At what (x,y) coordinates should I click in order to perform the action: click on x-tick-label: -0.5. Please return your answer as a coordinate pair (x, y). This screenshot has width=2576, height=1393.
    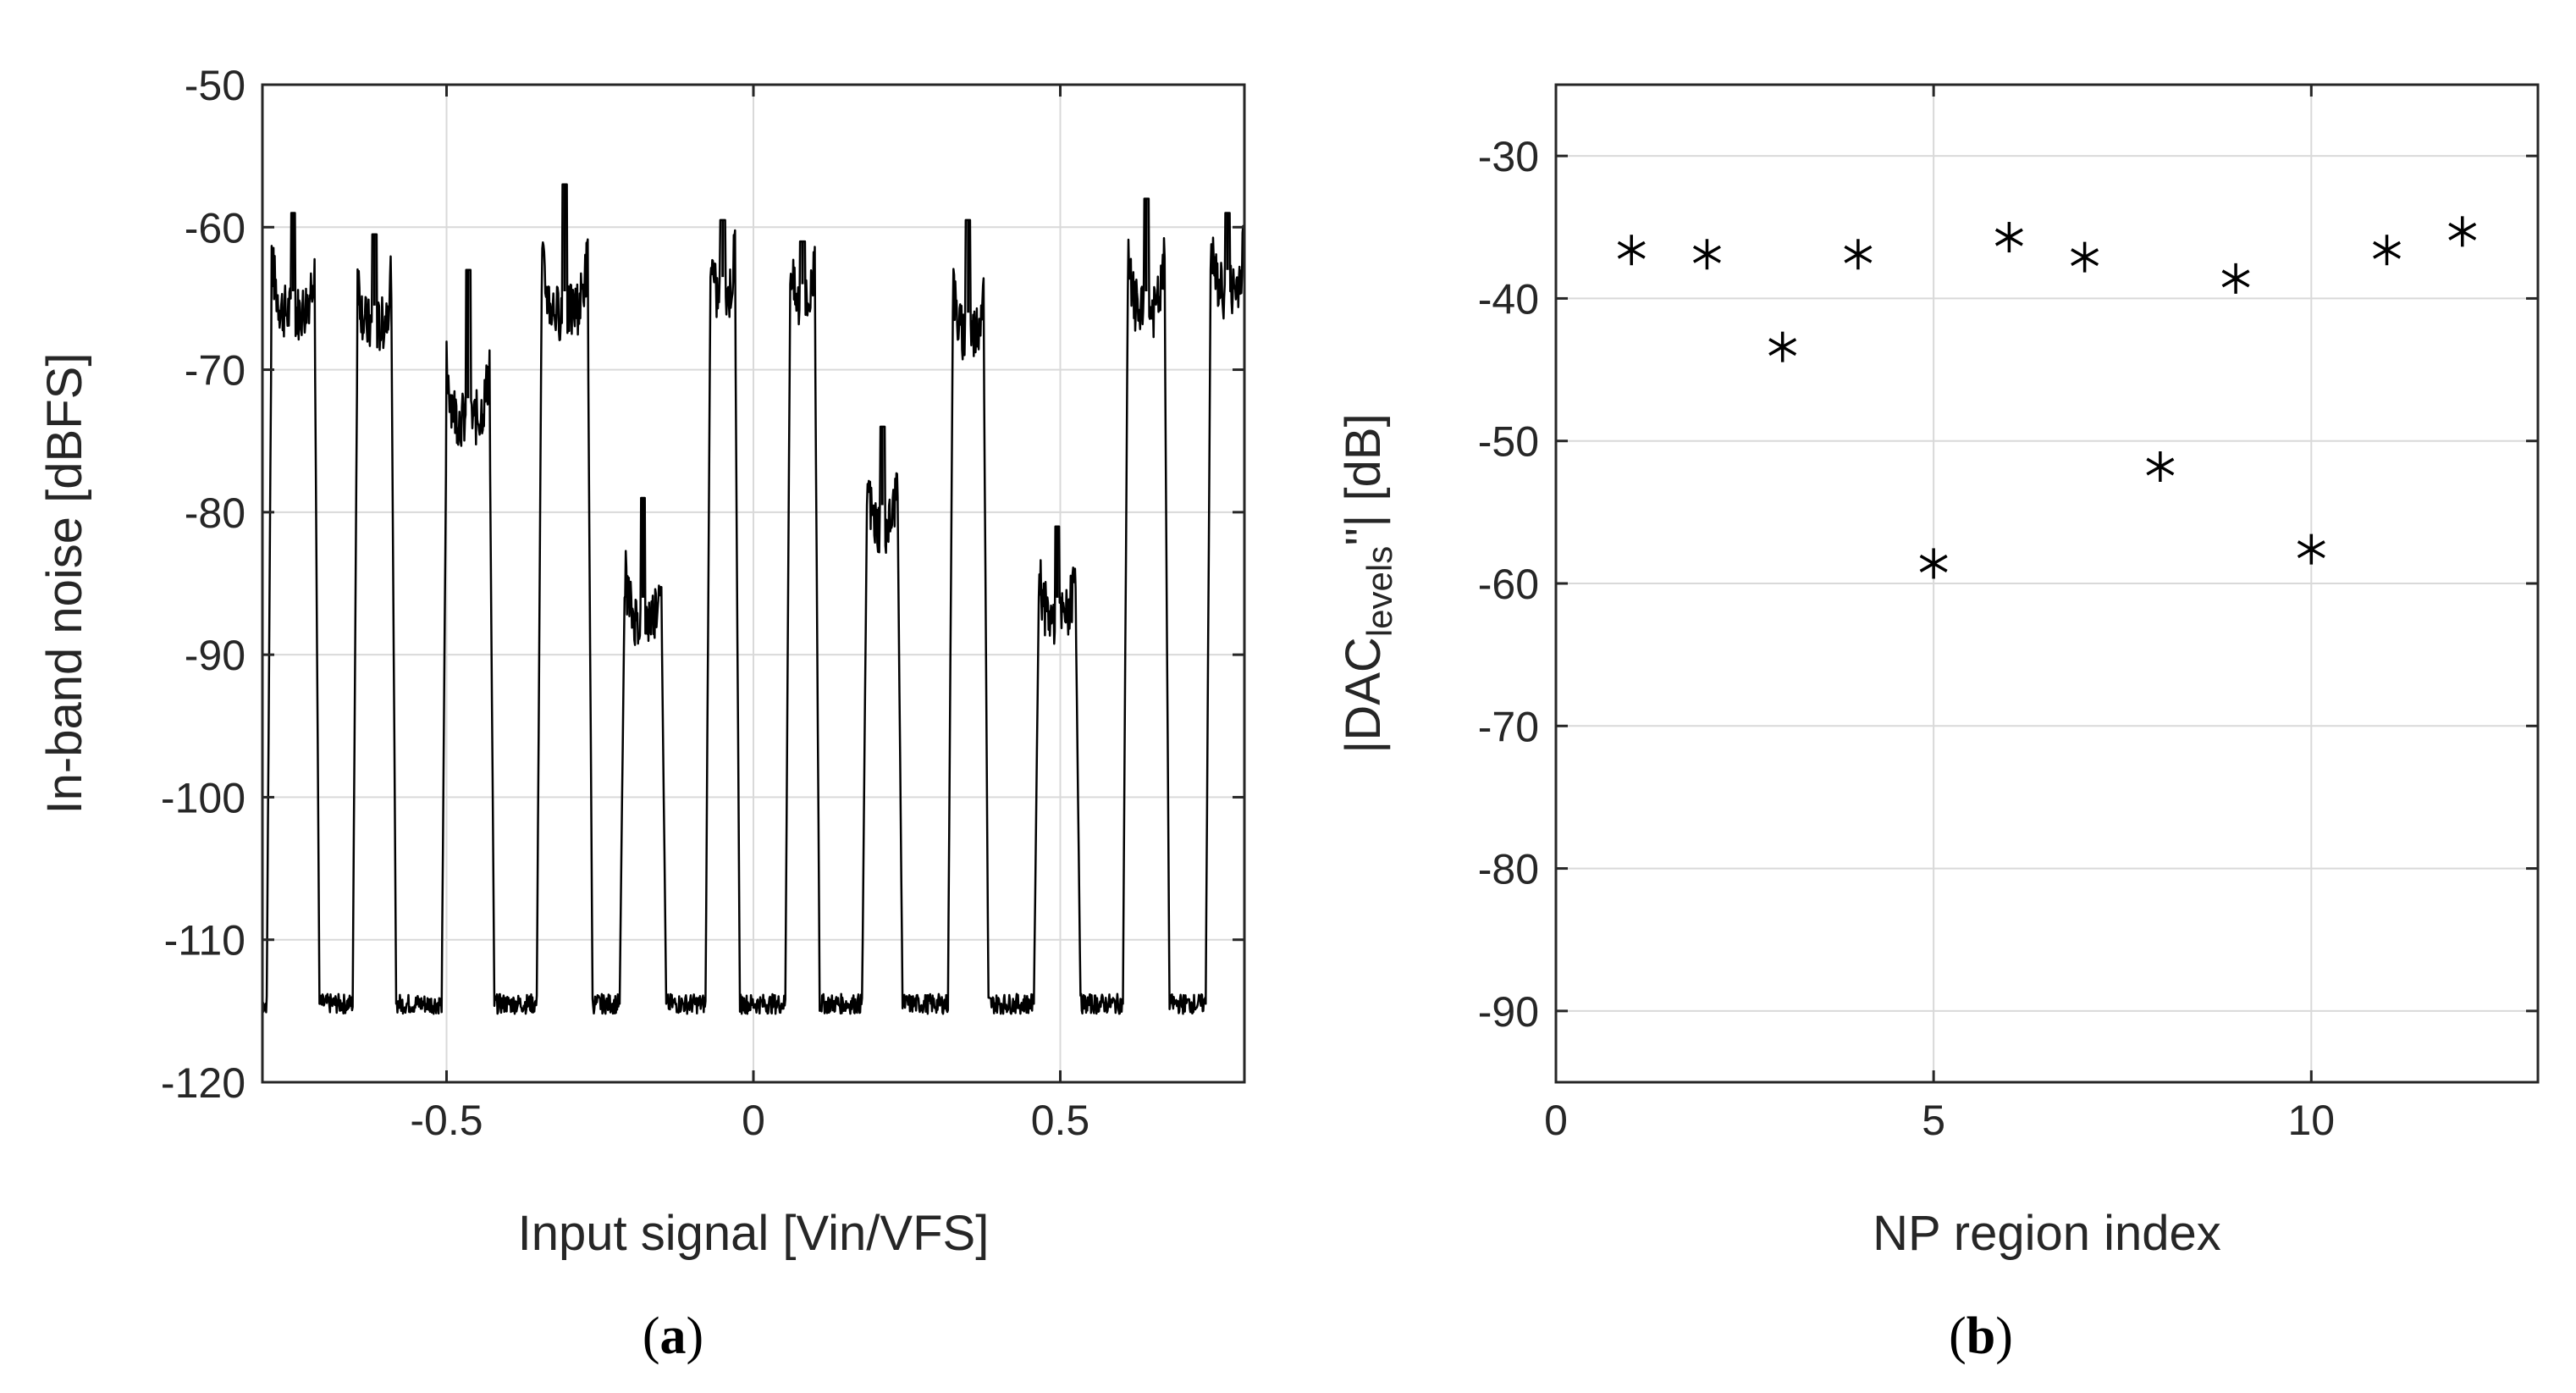
    Looking at the image, I should click on (447, 1120).